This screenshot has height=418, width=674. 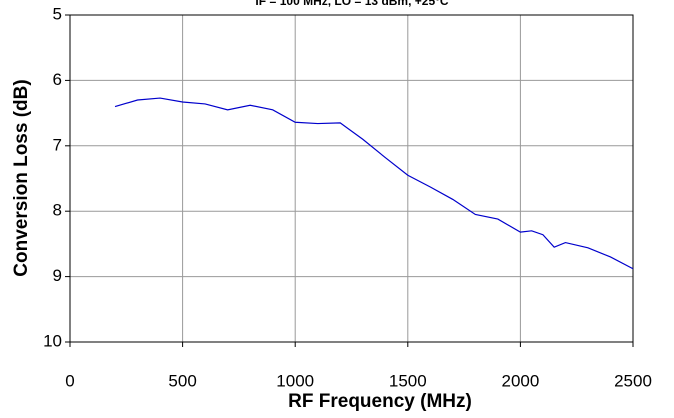 I want to click on y-axis-label: Conversion Loss (dB), so click(x=21, y=177).